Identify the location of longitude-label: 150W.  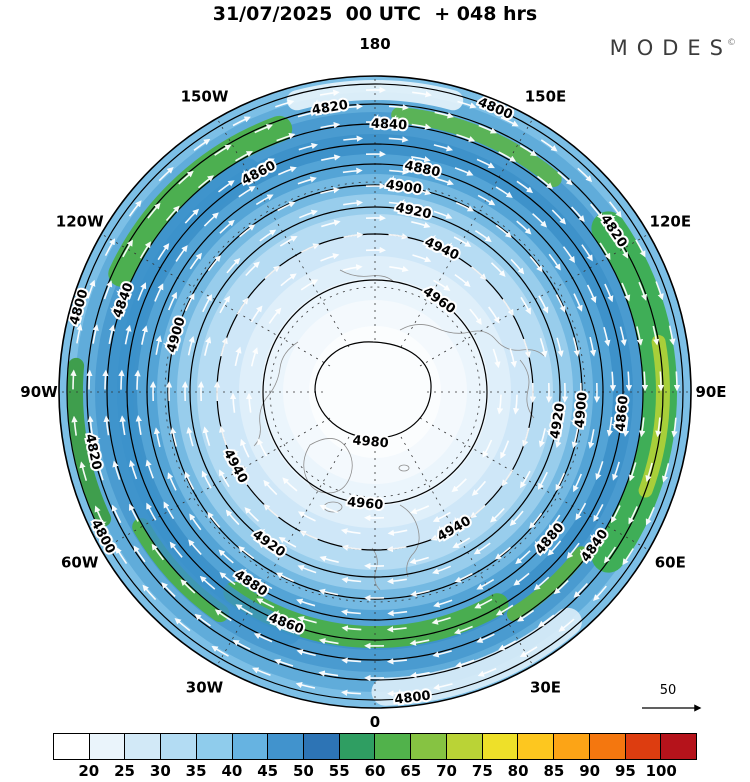
(205, 97).